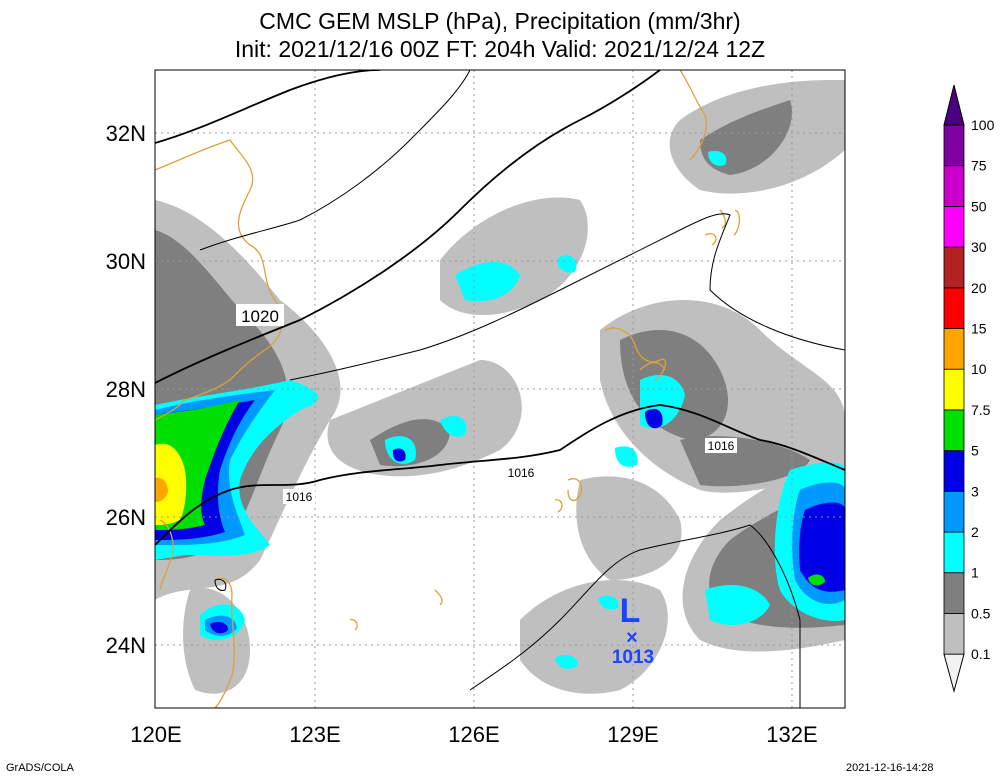 The image size is (1000, 779). Describe the element at coordinates (40, 768) in the screenshot. I see `footer-credit: GrADS/COLA` at that location.